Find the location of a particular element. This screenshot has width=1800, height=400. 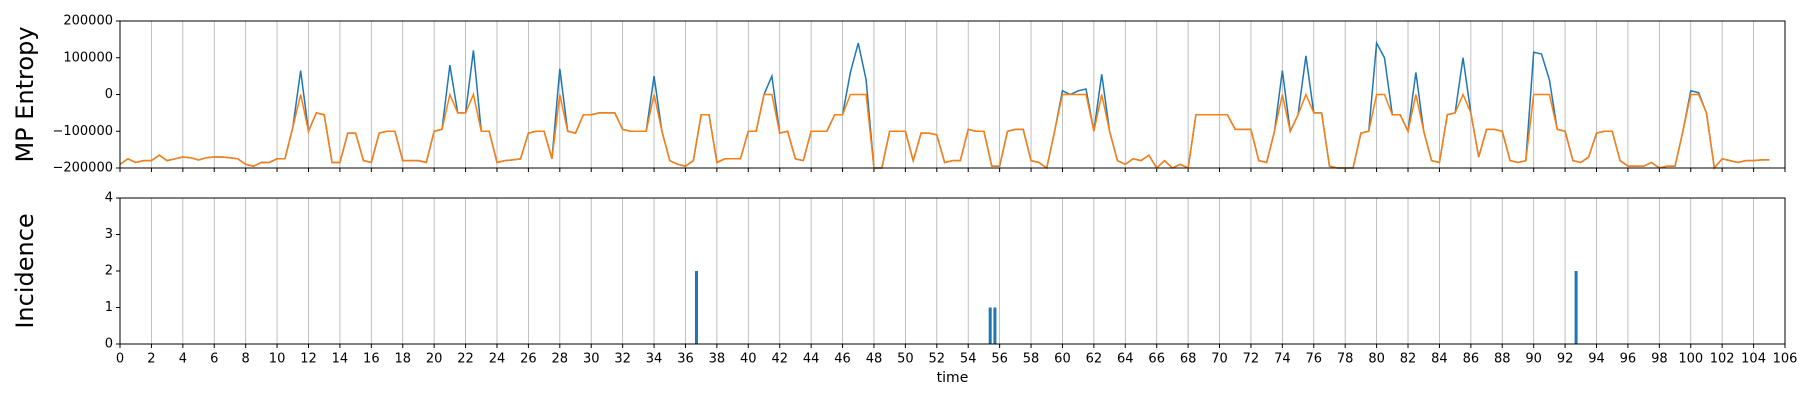

y-axis-label: Incidence is located at coordinates (25, 270).